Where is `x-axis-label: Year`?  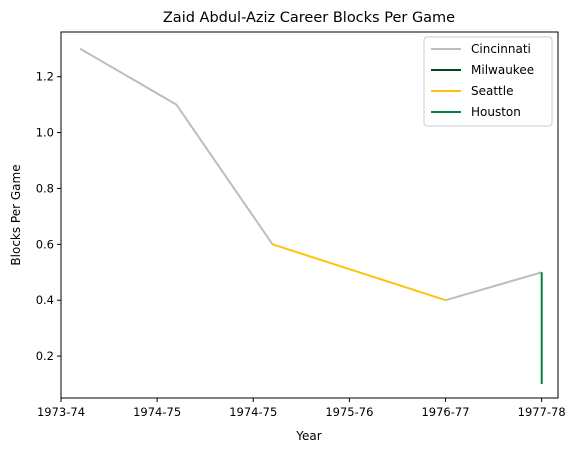
x-axis-label: Year is located at coordinates (308, 436).